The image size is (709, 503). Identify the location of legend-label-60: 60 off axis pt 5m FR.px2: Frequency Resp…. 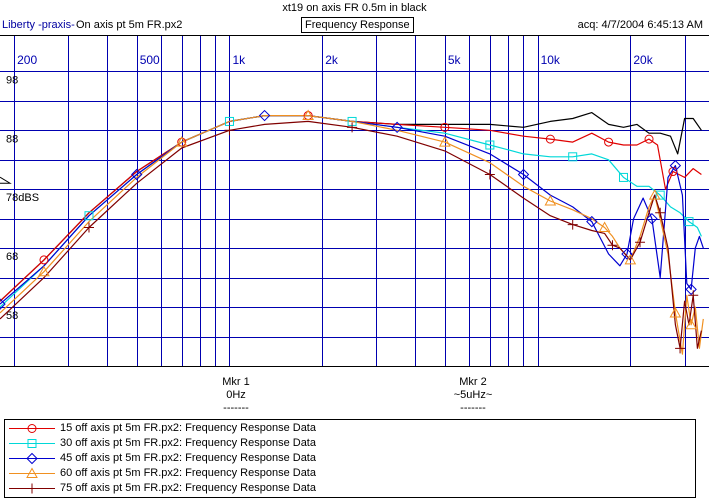
(188, 473).